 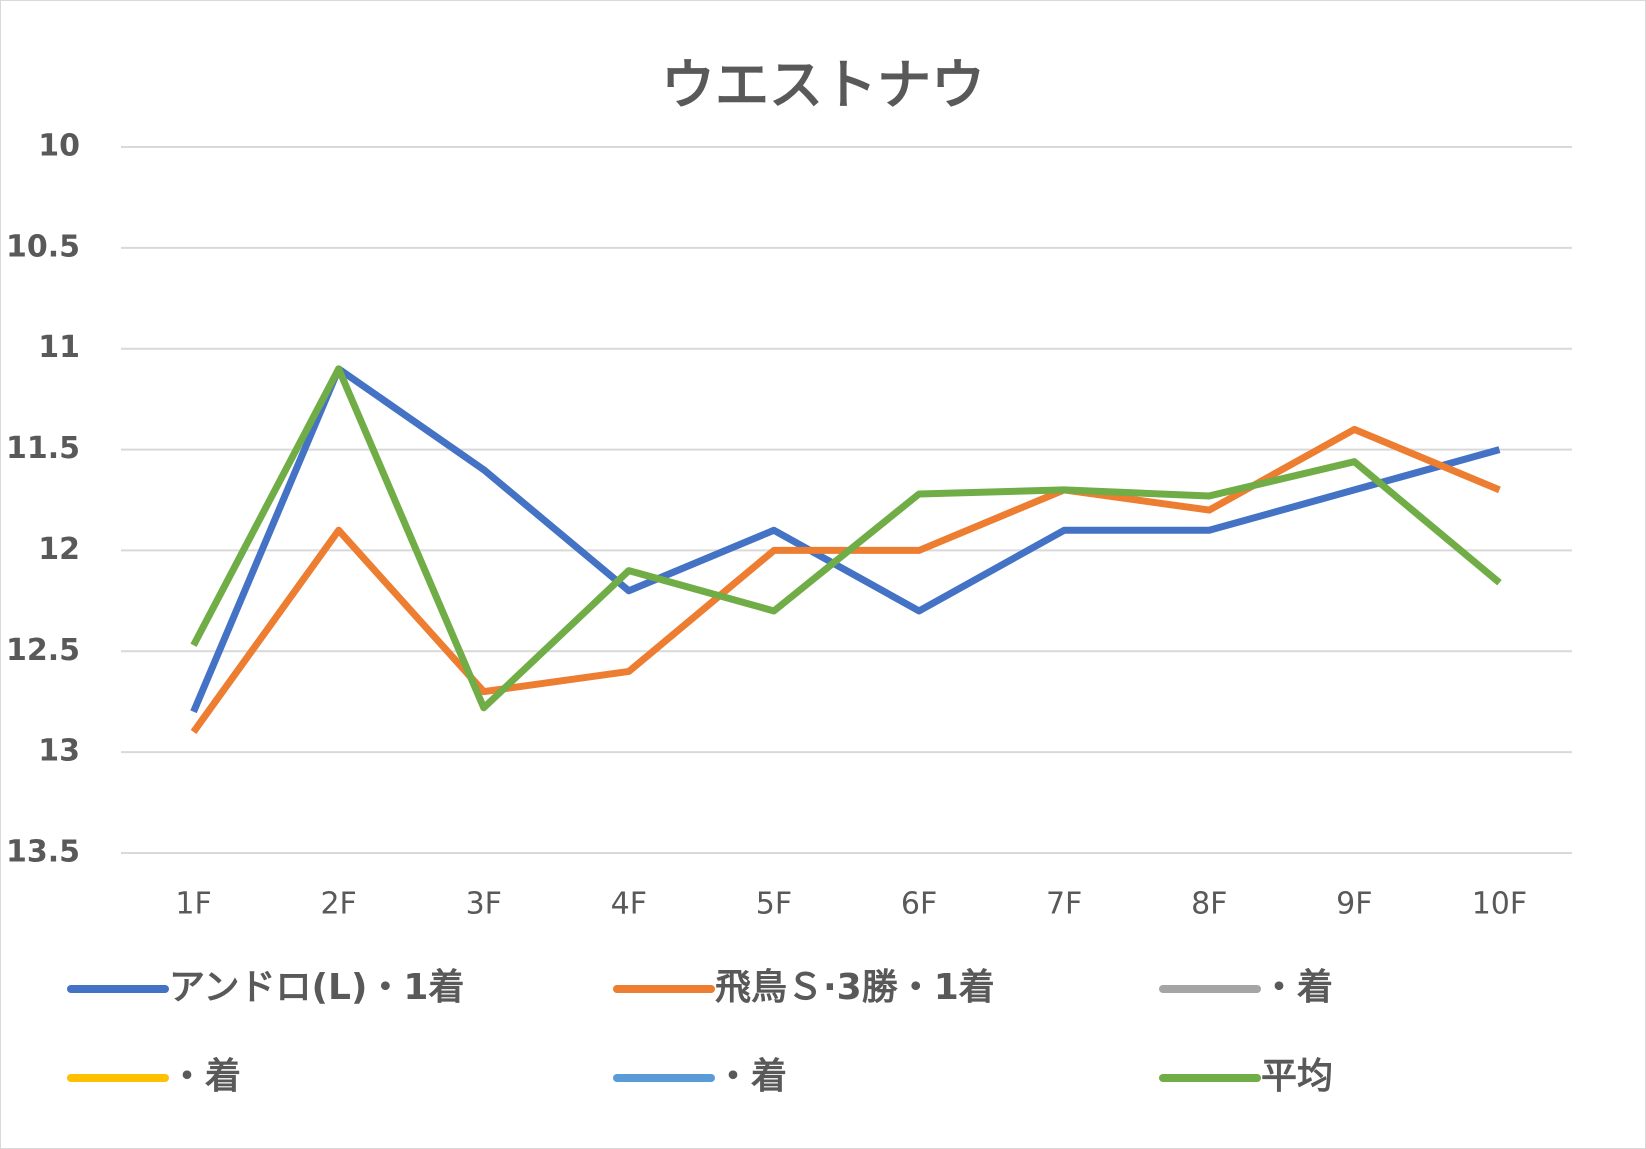 What do you see at coordinates (855, 987) in the screenshot?
I see `legend-label: 飛鳥Ｓ·3勝・1着` at bounding box center [855, 987].